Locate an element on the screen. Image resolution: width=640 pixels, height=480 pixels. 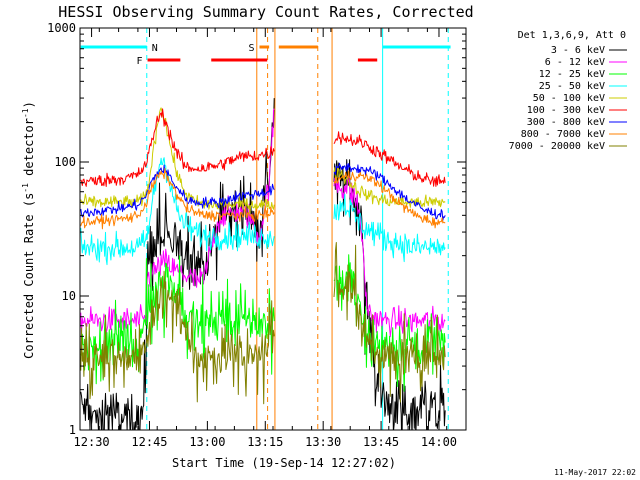
x-axis-label: Start Time (19-Sep-14 12:27:02) is located at coordinates (284, 463).